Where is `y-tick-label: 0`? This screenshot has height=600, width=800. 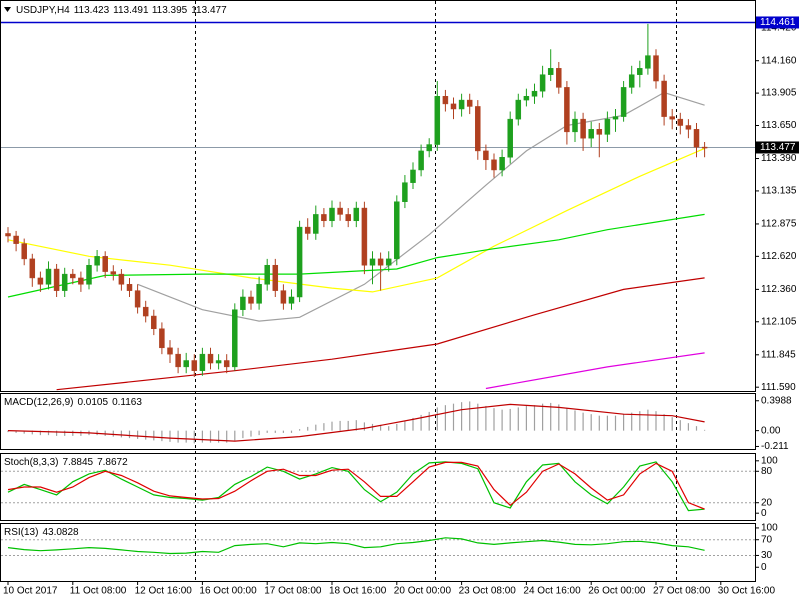 y-tick-label: 0 is located at coordinates (764, 567).